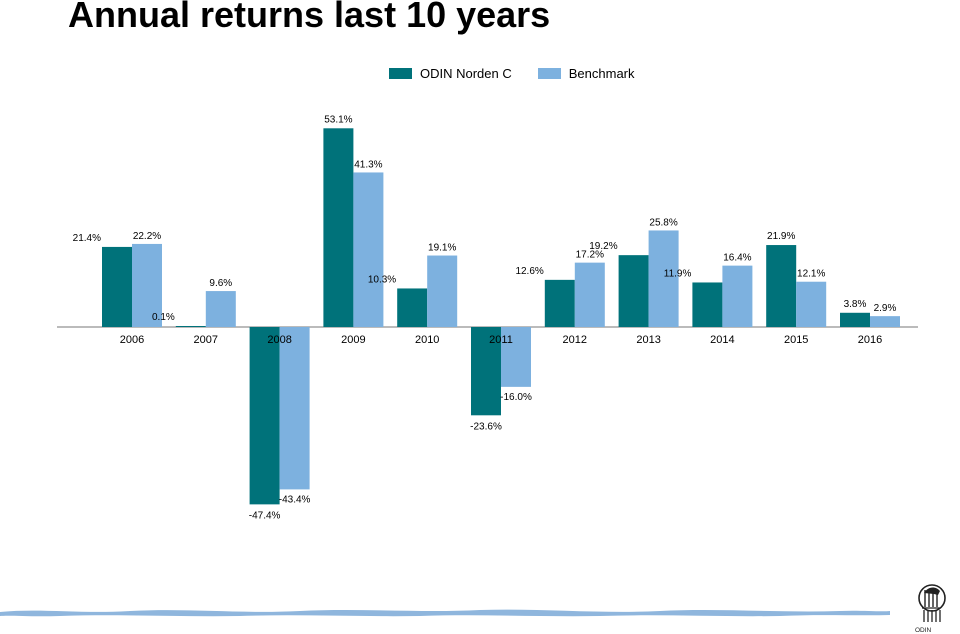  Describe the element at coordinates (265, 515) in the screenshot. I see `data-label-series-1-2008: -47.4%` at that location.